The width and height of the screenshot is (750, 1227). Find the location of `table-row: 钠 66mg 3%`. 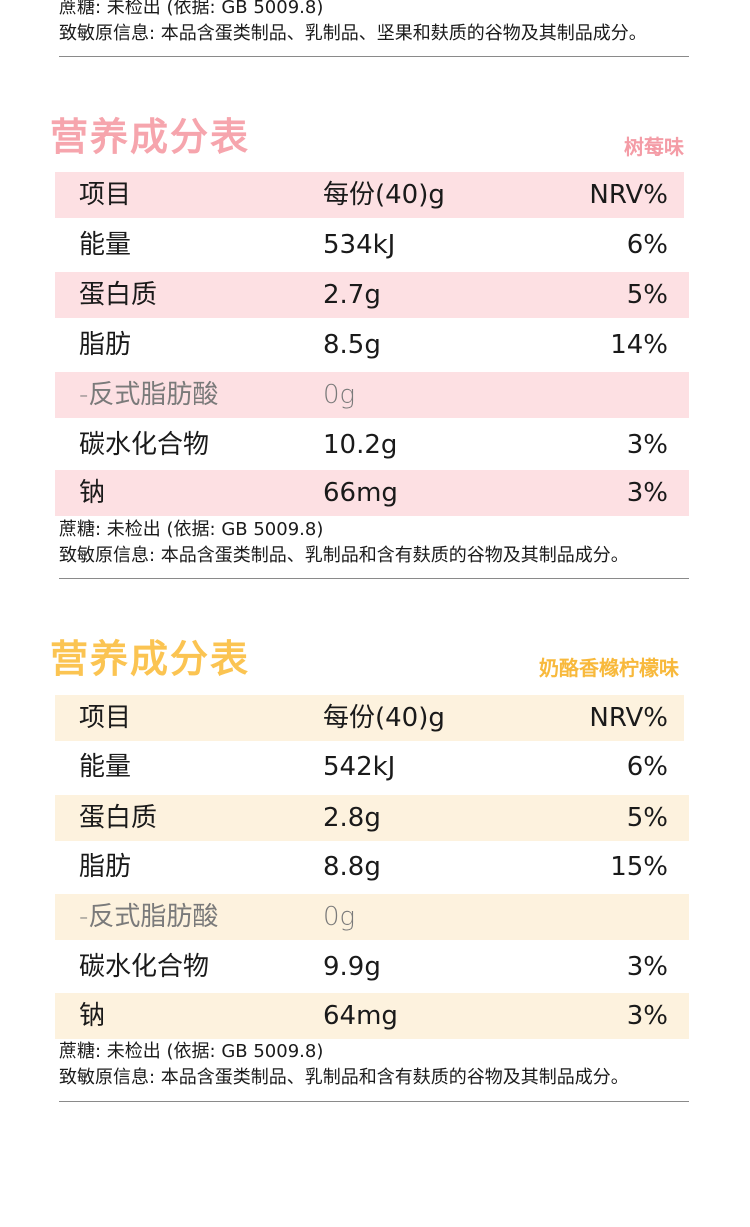

table-row: 钠 66mg 3% is located at coordinates (372, 493).